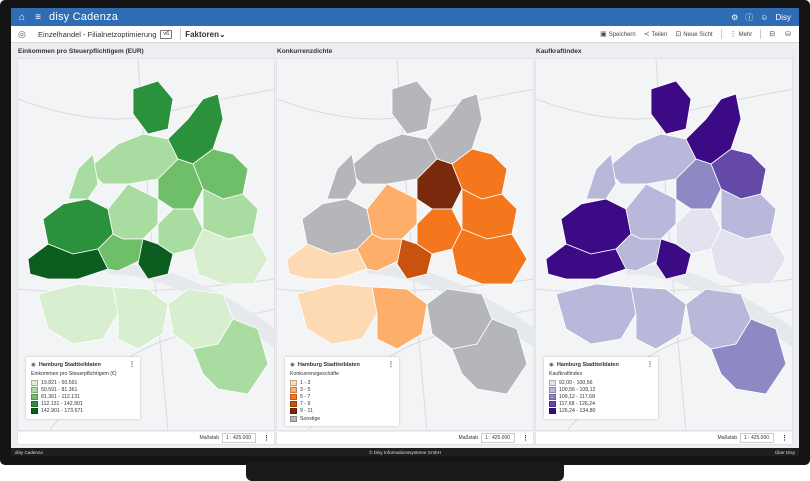  I want to click on app-header: ⌂ ≡ disy Cadenza ⚙ ⓘ ☺ Disy, so click(405, 17).